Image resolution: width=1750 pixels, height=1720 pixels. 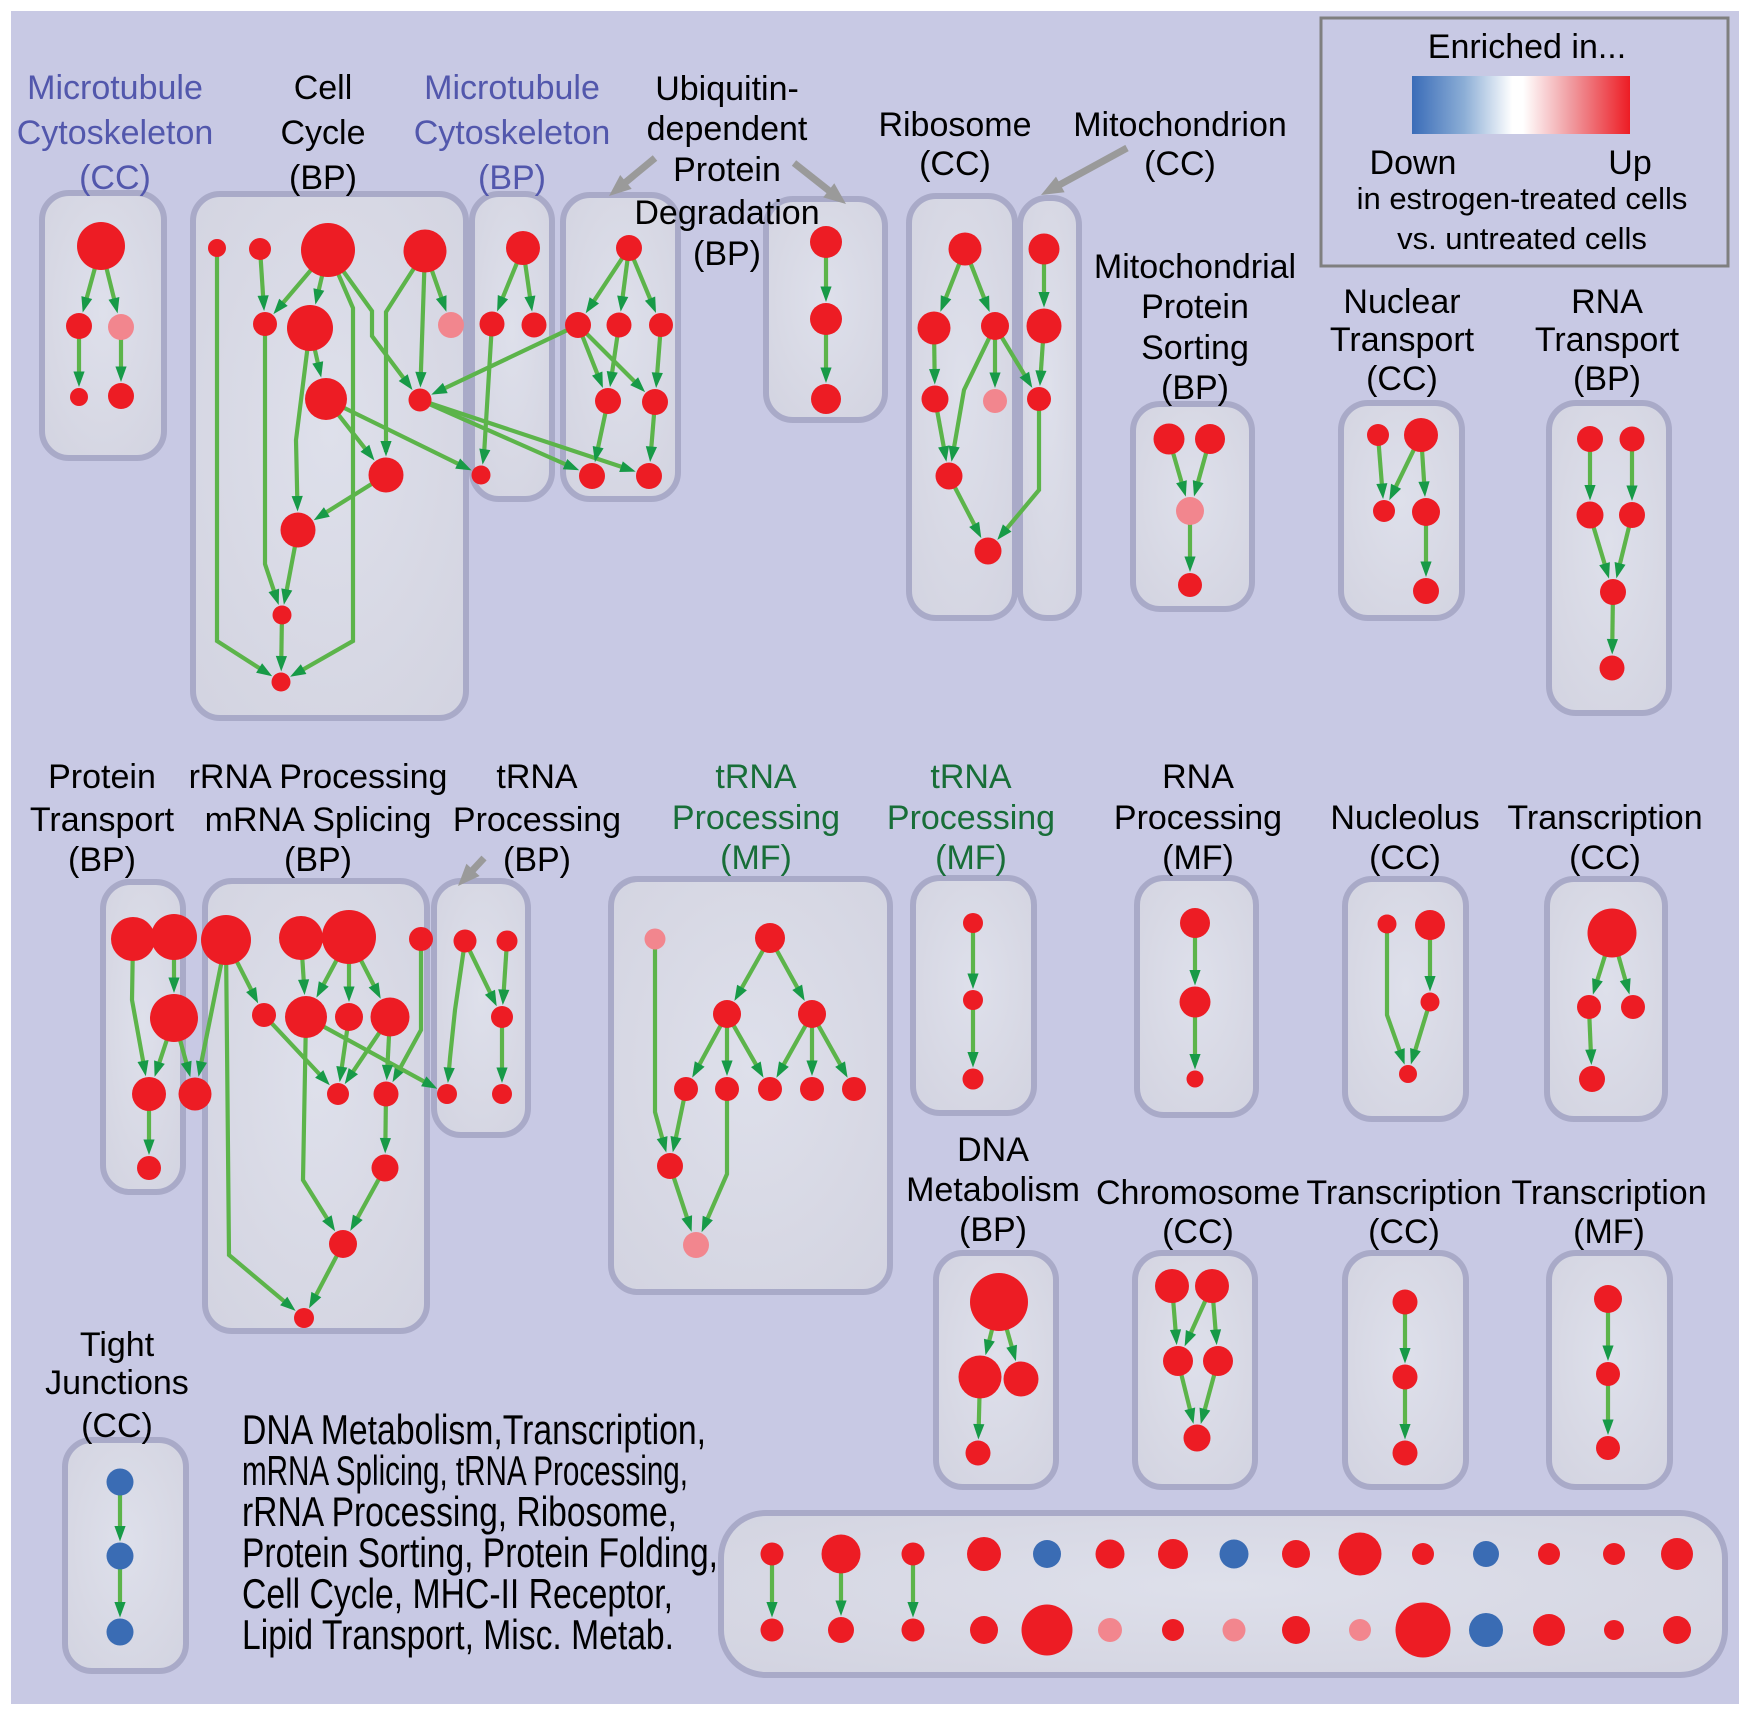 What do you see at coordinates (459, 1511) in the screenshot?
I see `svg-text: rRNA Processing, Ribosome,` at bounding box center [459, 1511].